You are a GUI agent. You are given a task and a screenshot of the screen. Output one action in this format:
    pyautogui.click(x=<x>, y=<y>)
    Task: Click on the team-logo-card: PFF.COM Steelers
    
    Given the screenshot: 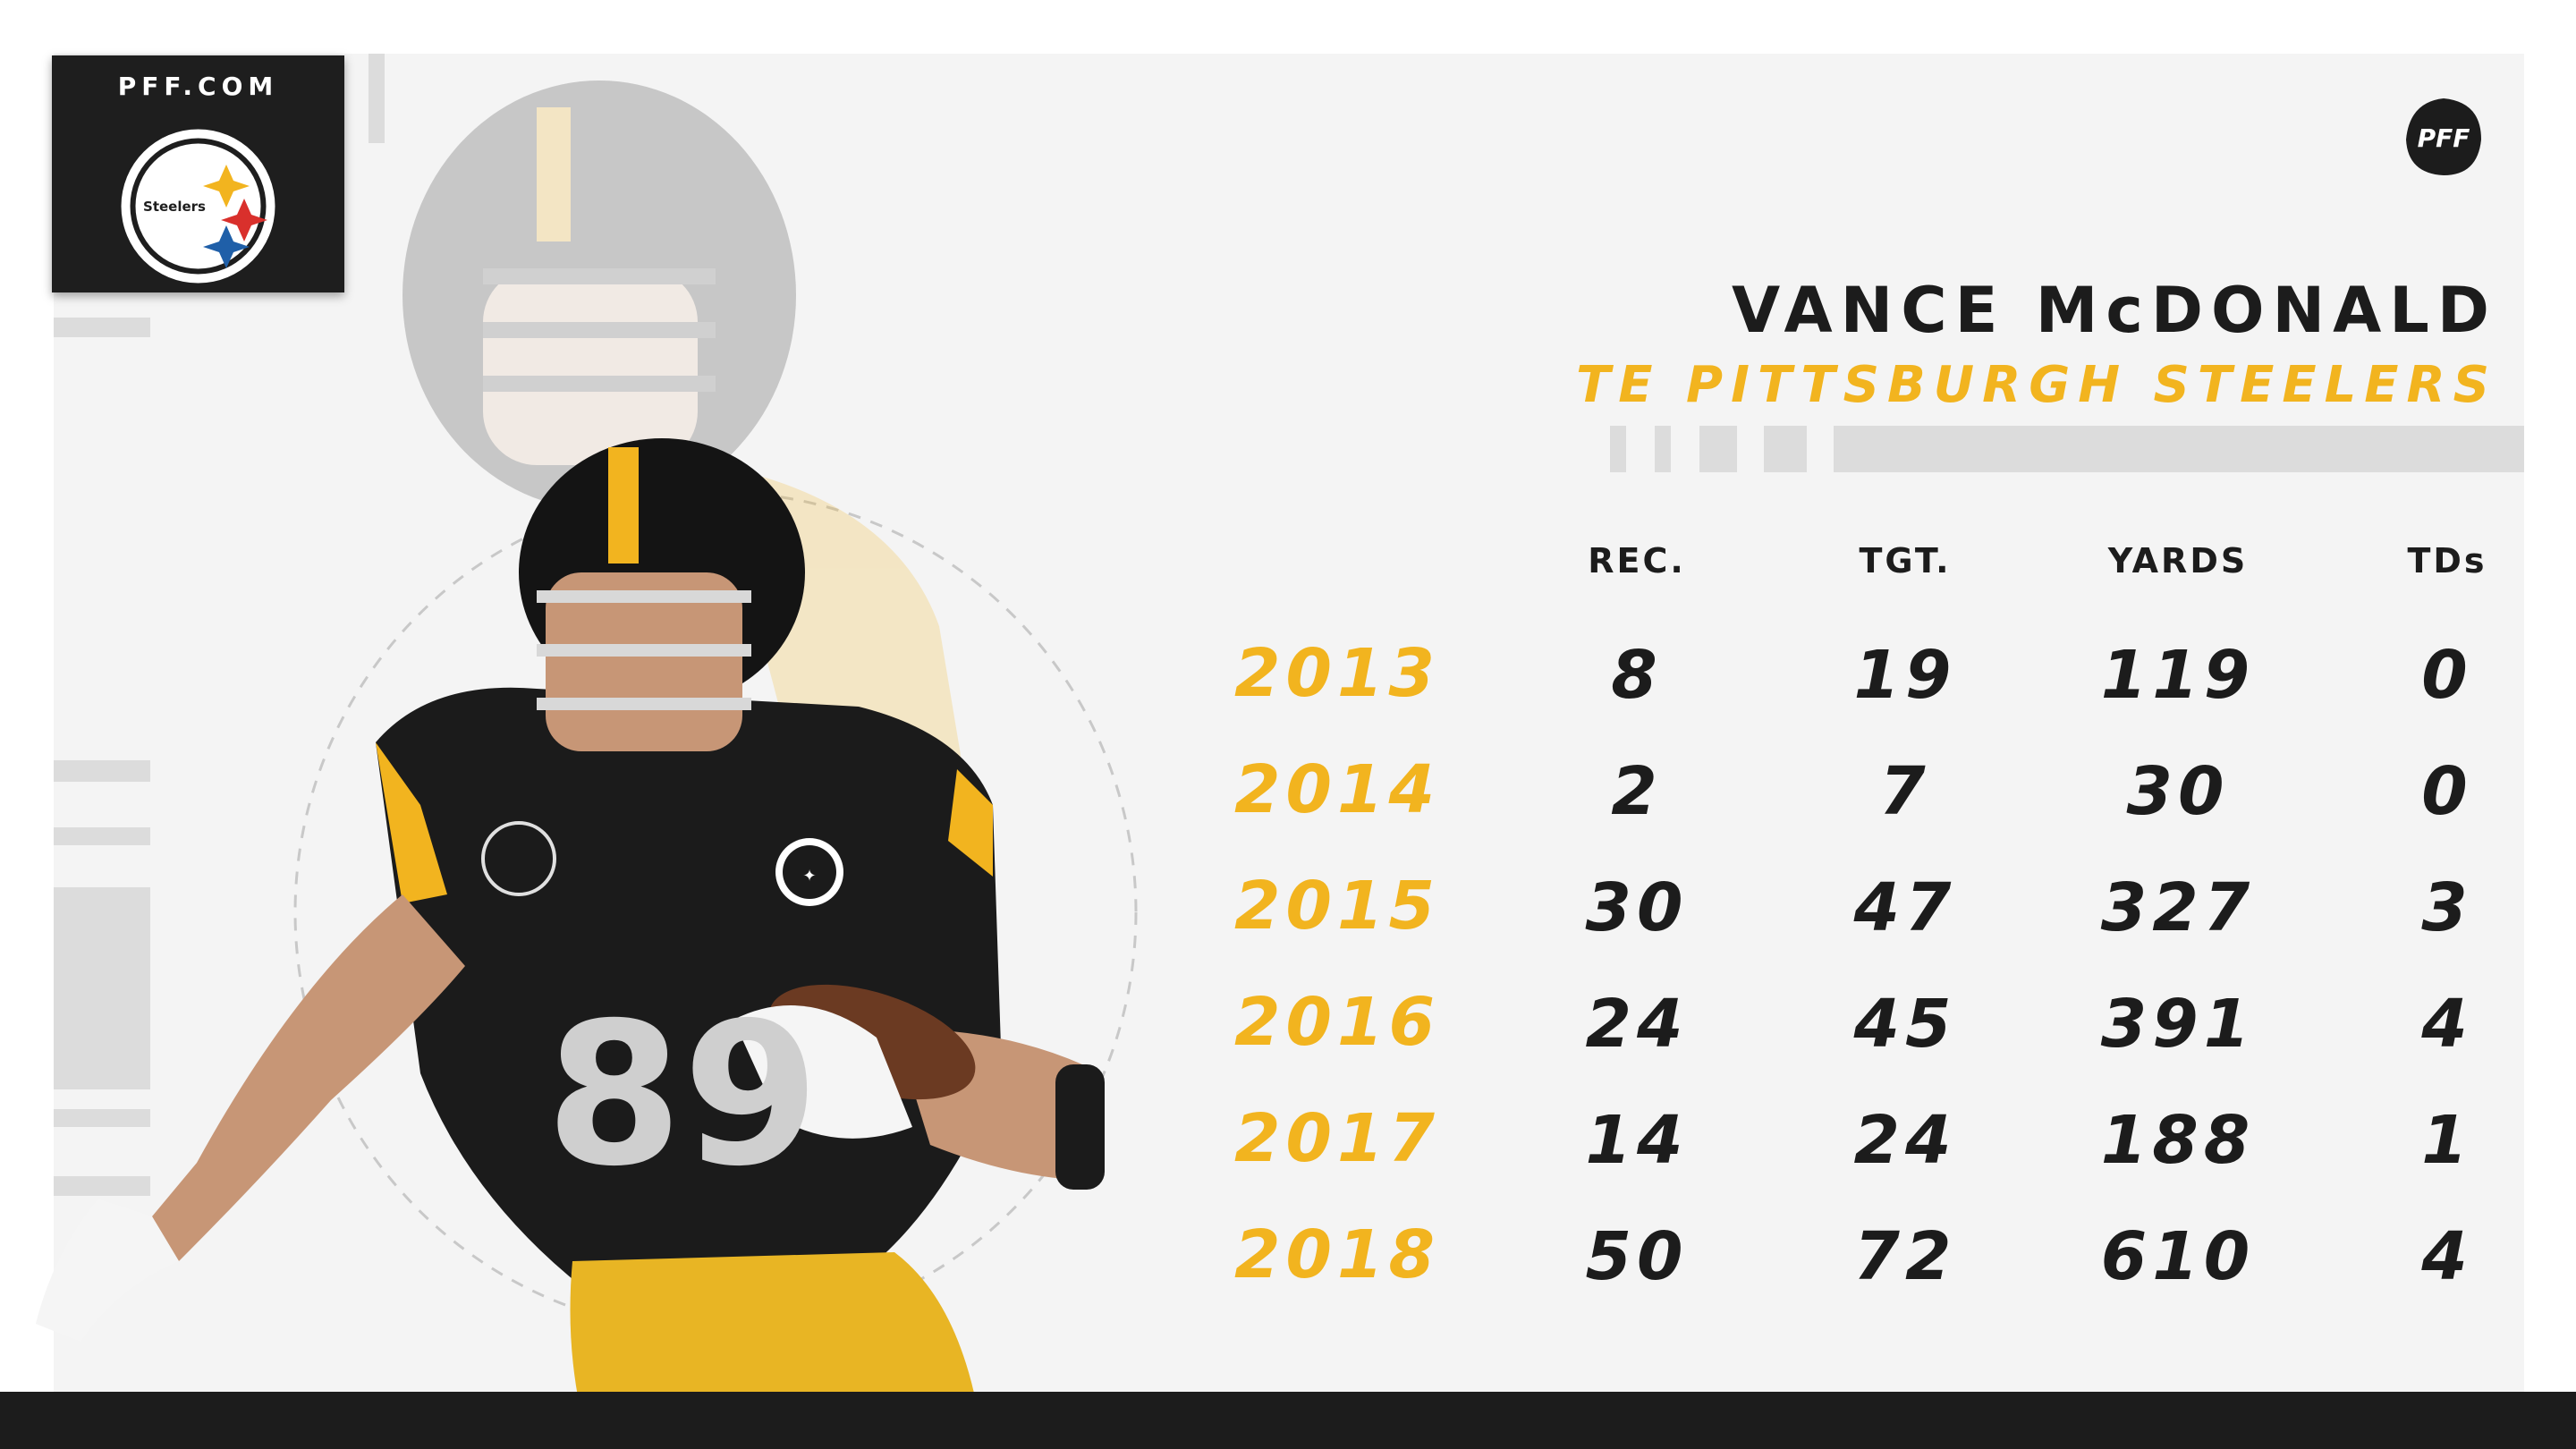 What is the action you would take?
    pyautogui.click(x=198, y=173)
    